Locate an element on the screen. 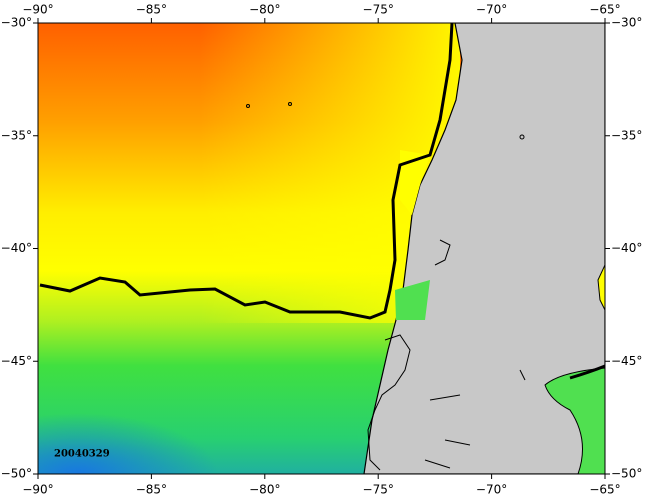 Image resolution: width=645 pixels, height=498 pixels. date-label: 20040329 is located at coordinates (82, 454).